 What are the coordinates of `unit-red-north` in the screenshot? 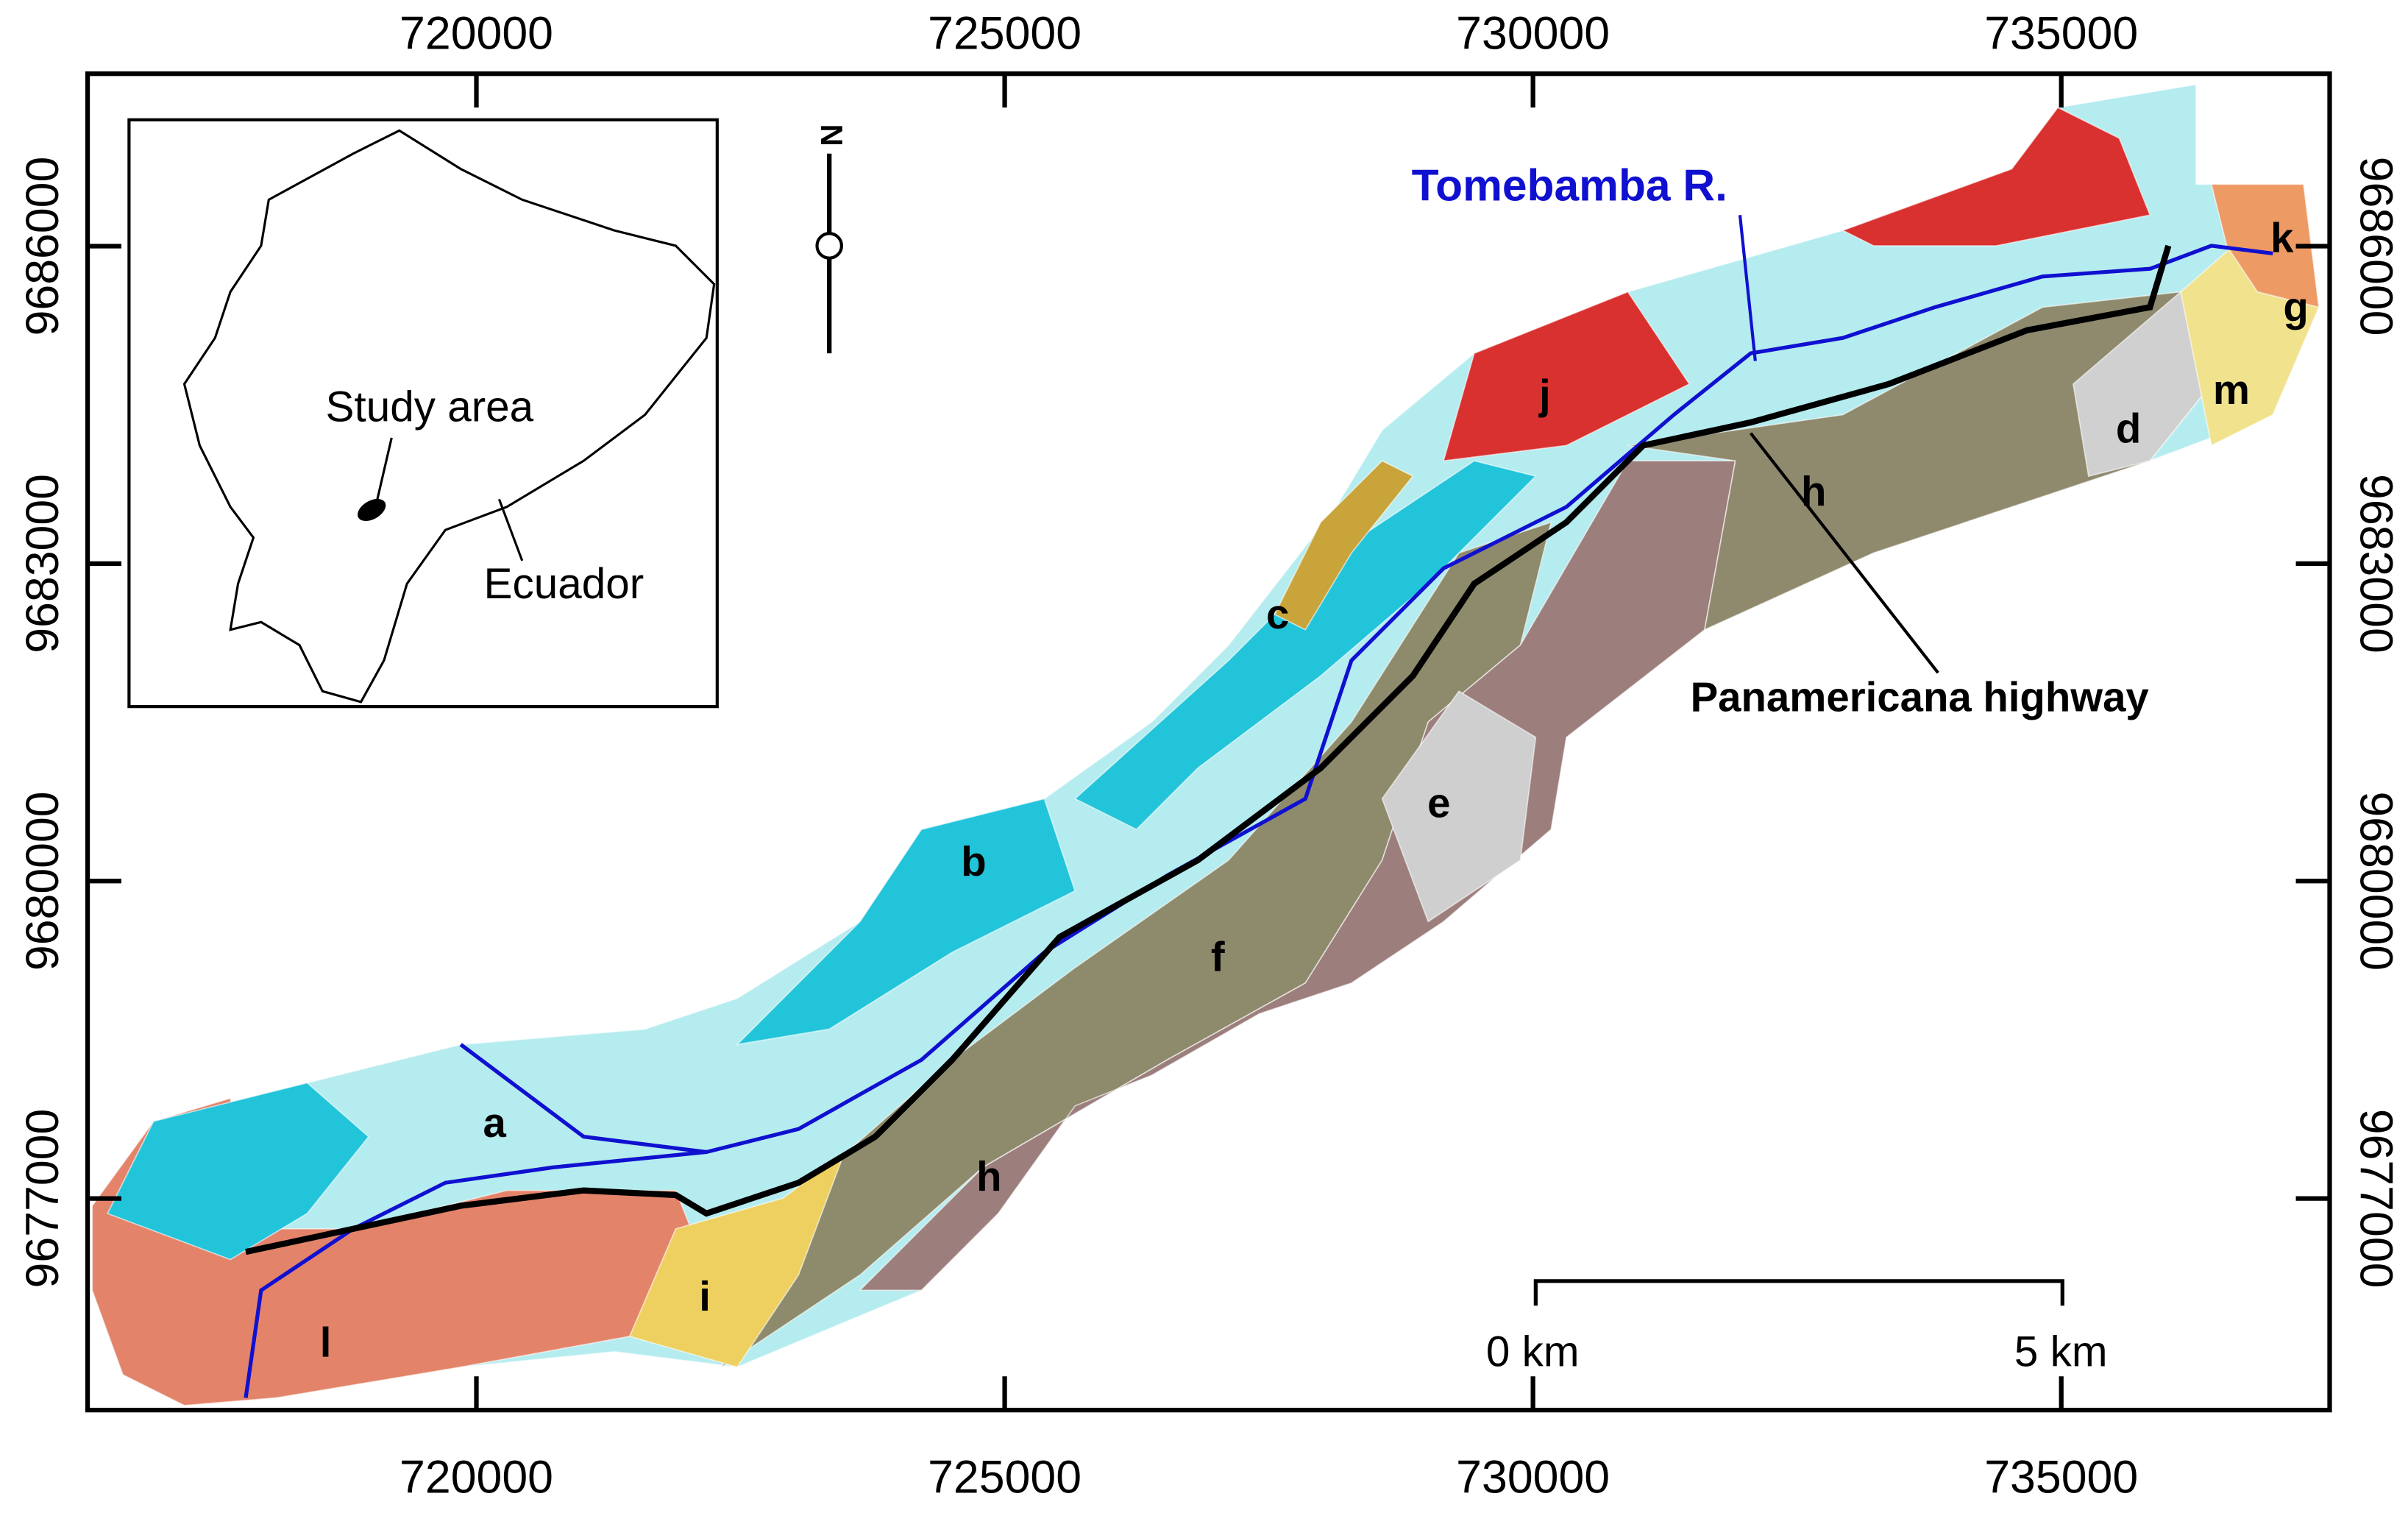 It's located at (1996, 177).